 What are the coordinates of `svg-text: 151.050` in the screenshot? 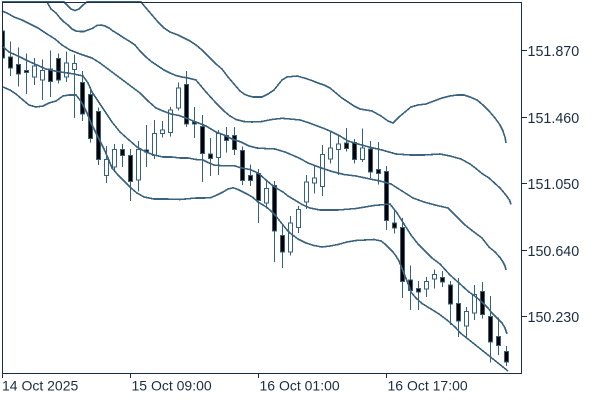 It's located at (554, 185).